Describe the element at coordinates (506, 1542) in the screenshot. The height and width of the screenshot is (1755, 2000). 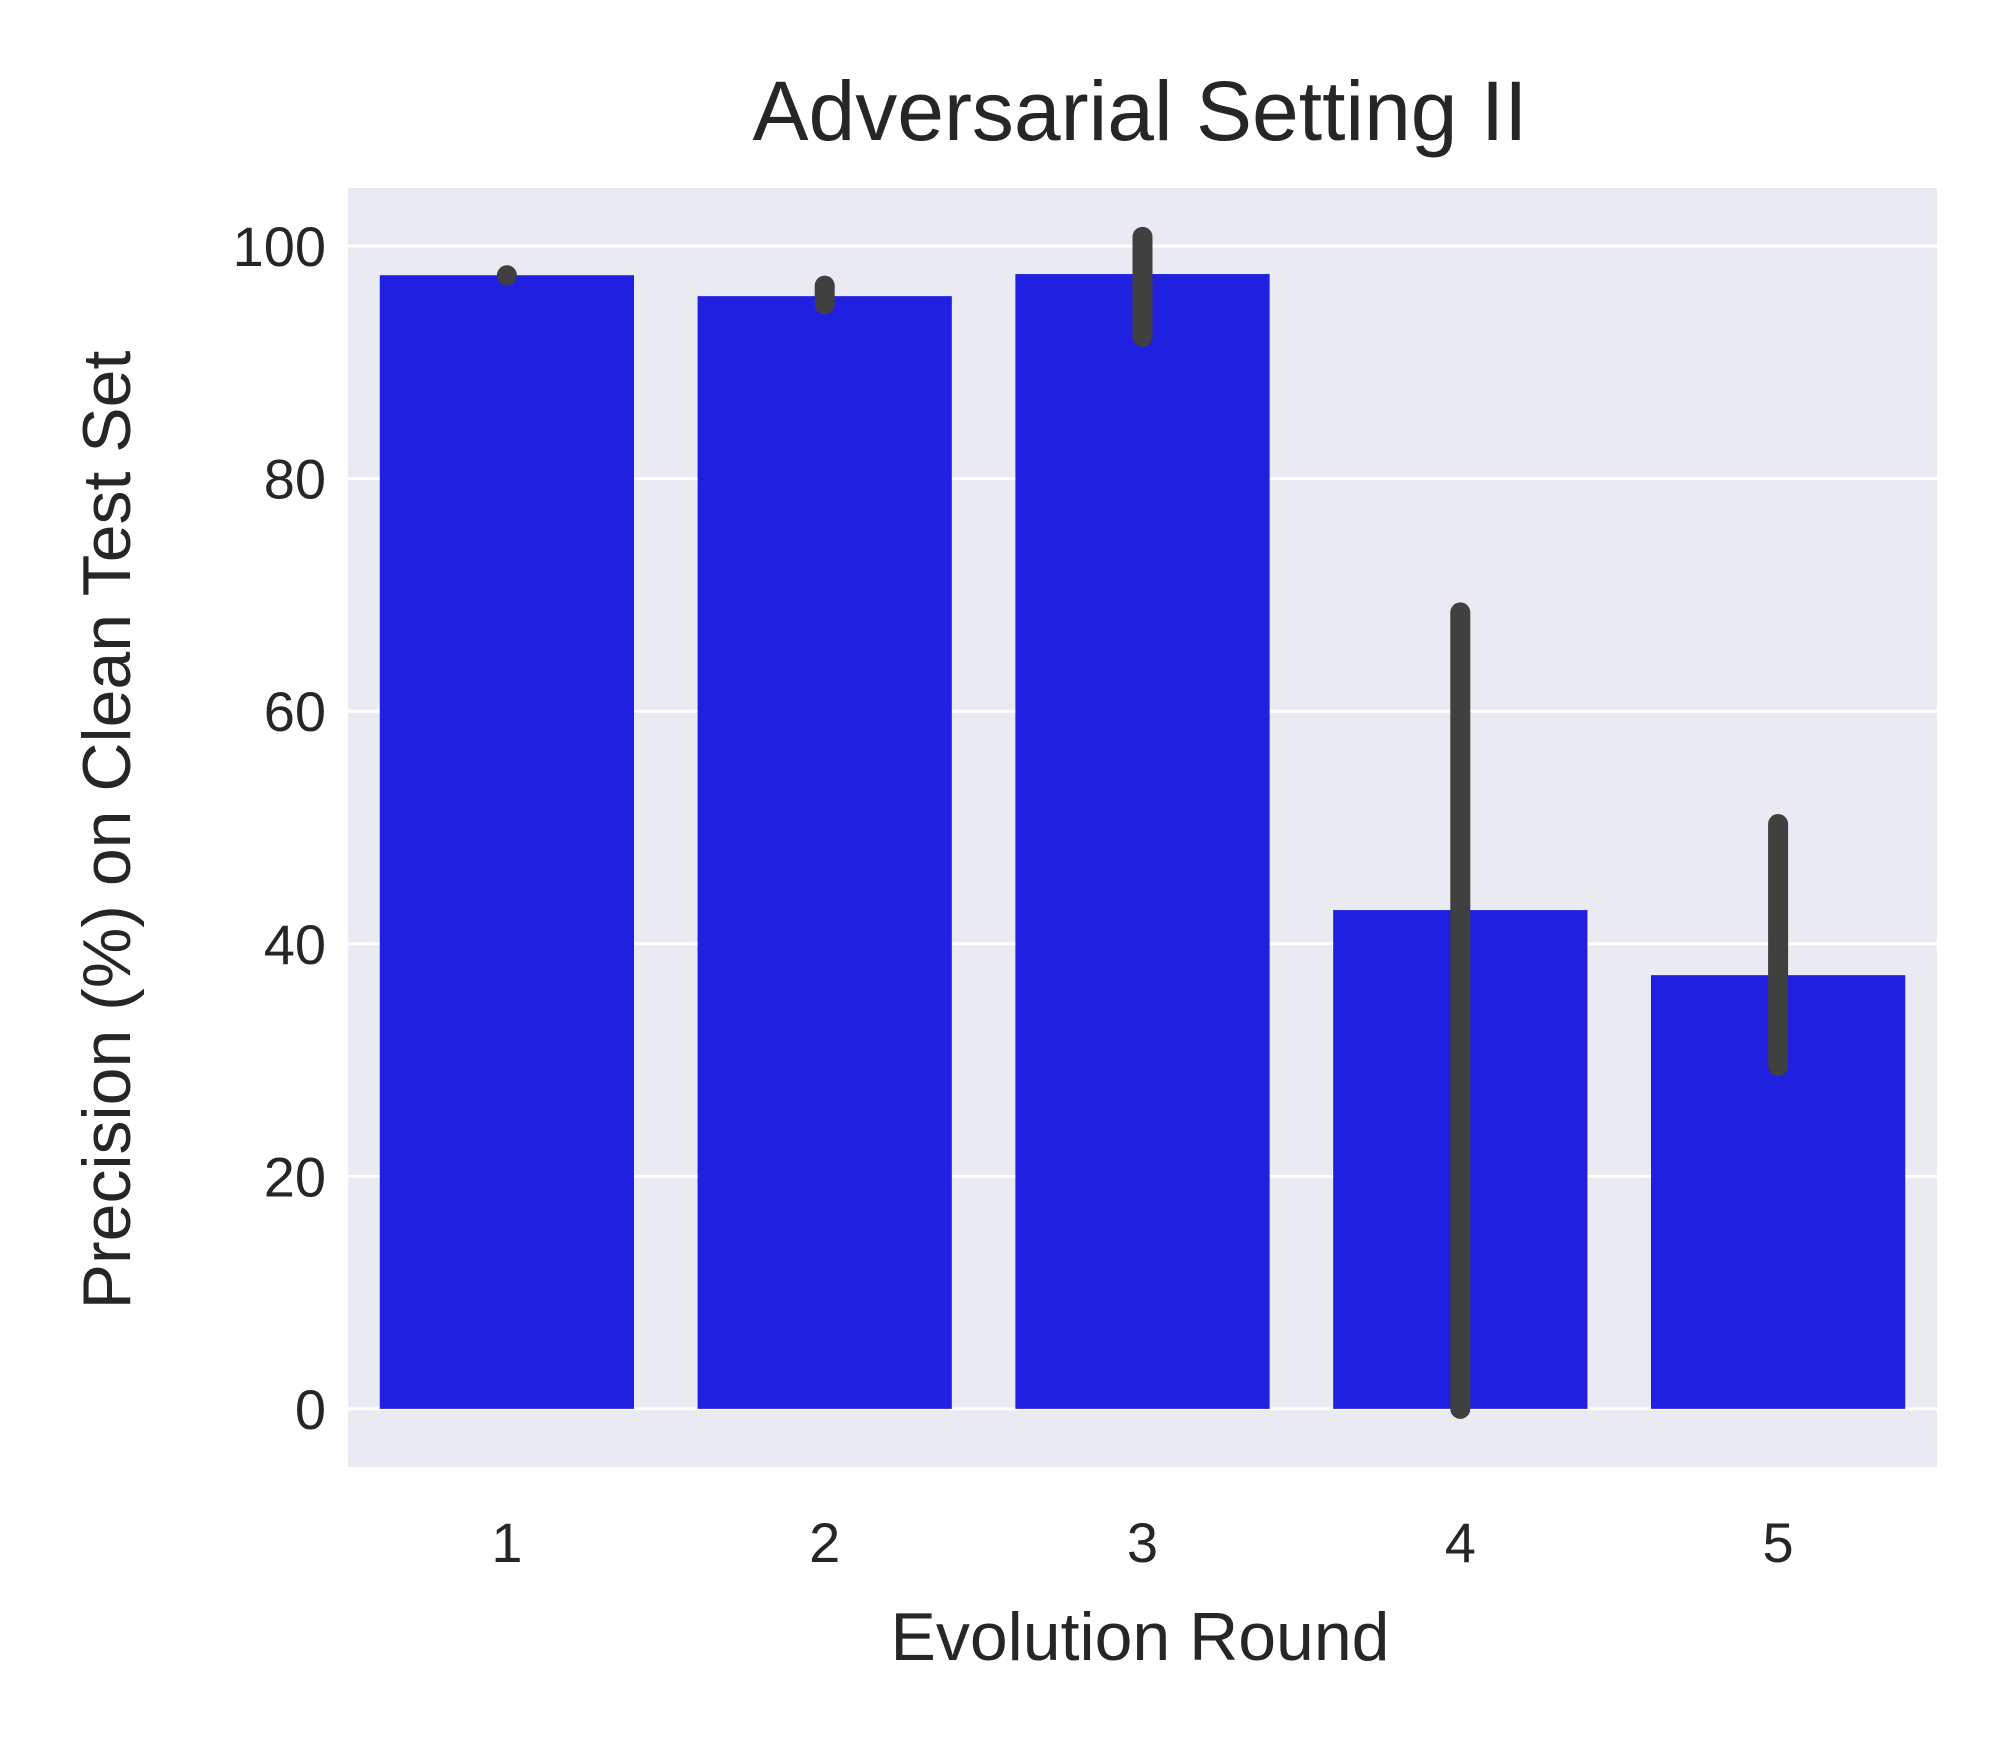
I see `x-tick-label: 1` at that location.